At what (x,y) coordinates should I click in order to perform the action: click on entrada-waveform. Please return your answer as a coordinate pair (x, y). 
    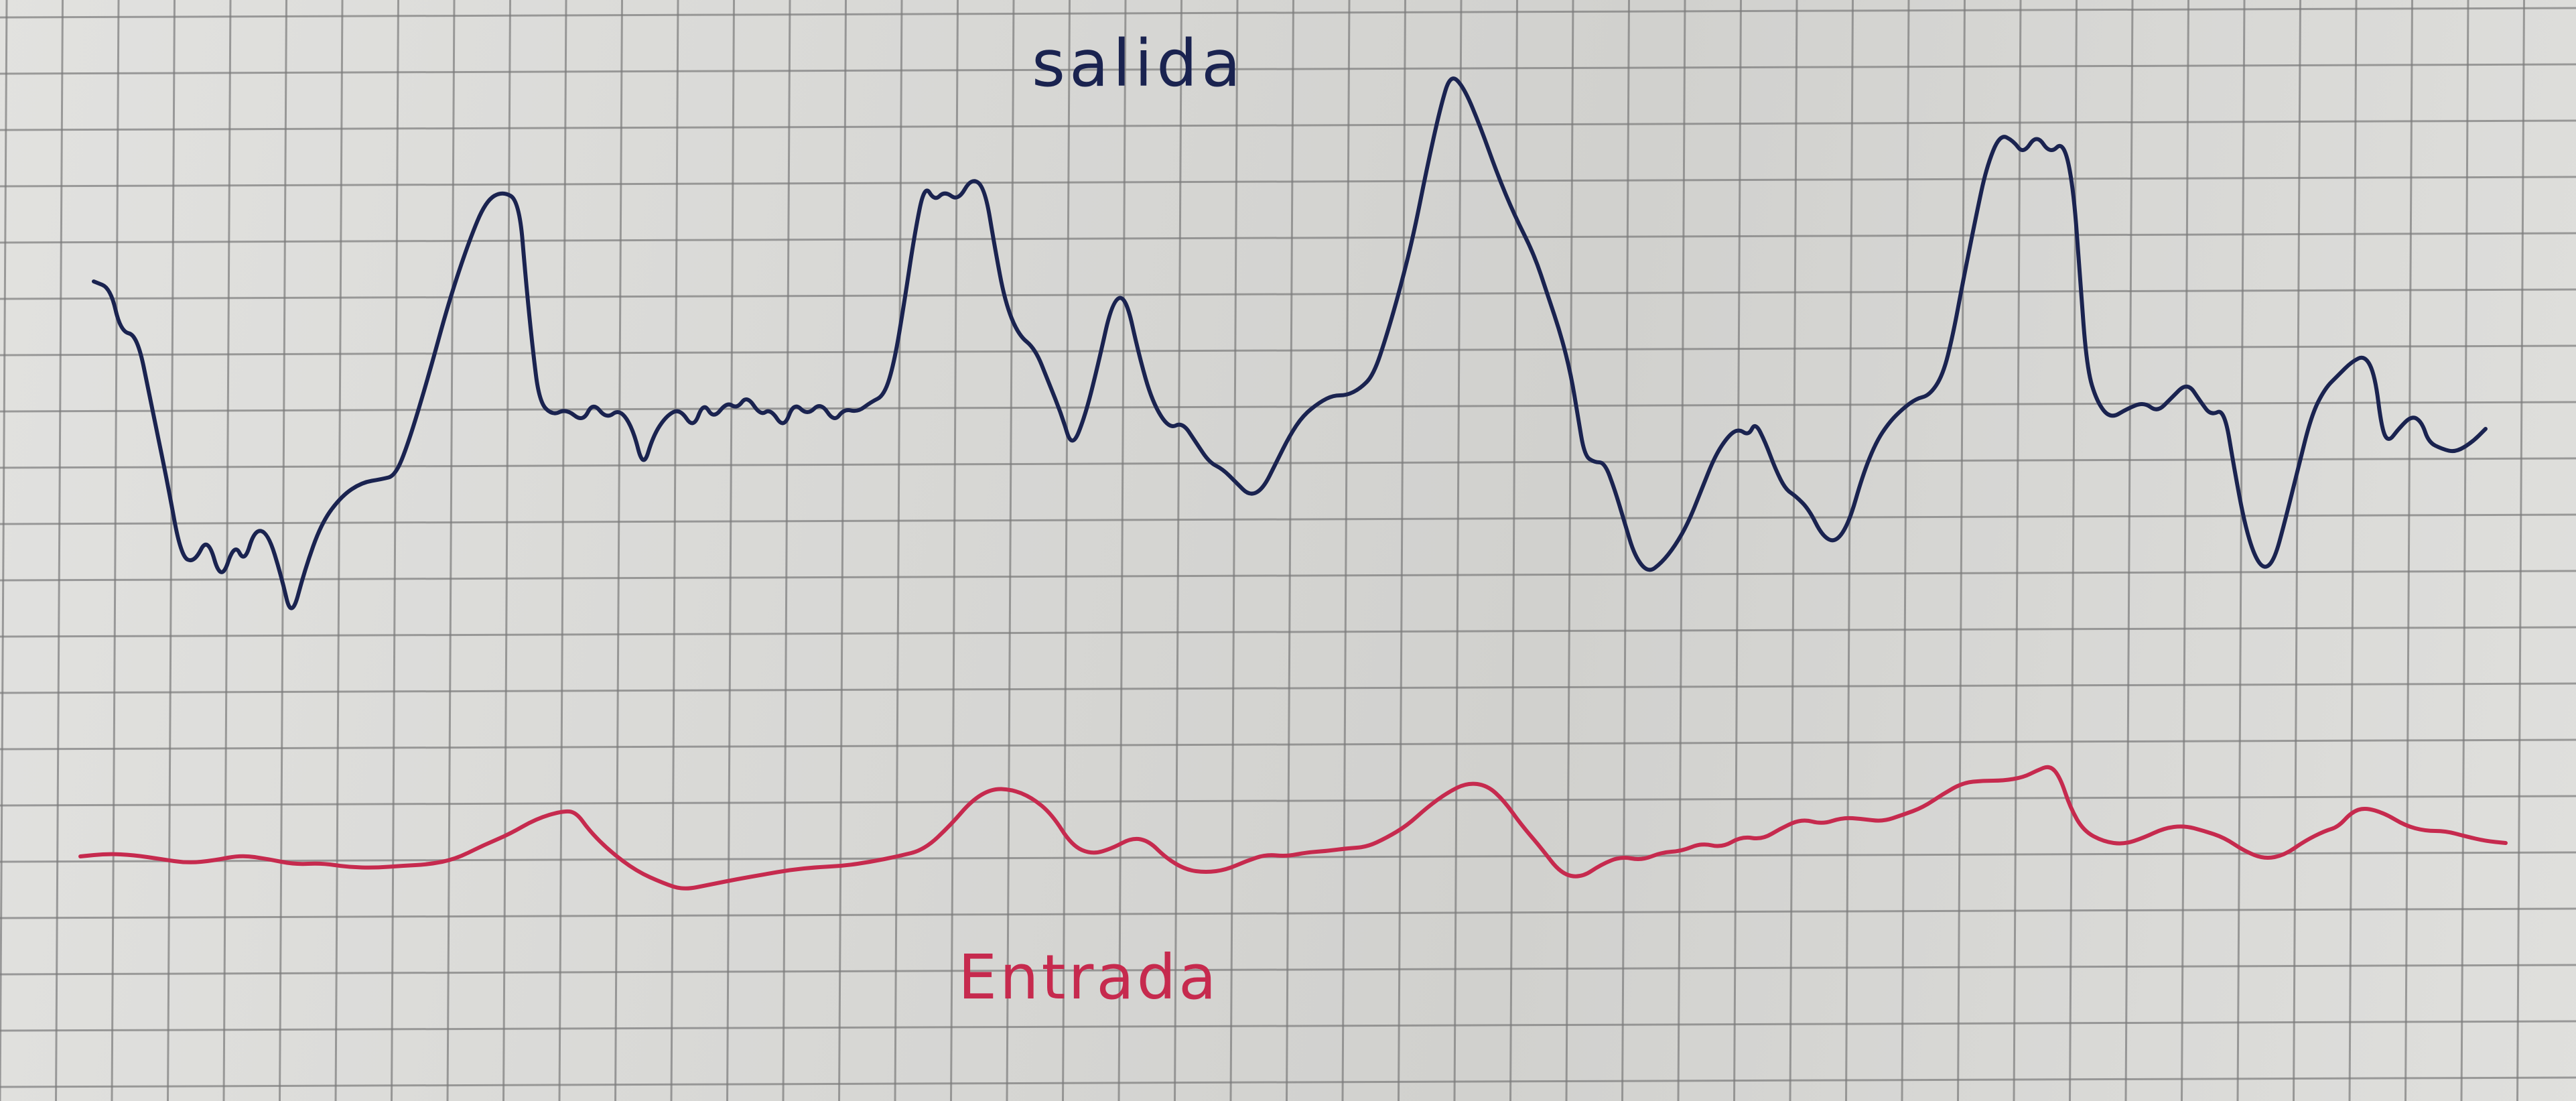
    Looking at the image, I should click on (1293, 828).